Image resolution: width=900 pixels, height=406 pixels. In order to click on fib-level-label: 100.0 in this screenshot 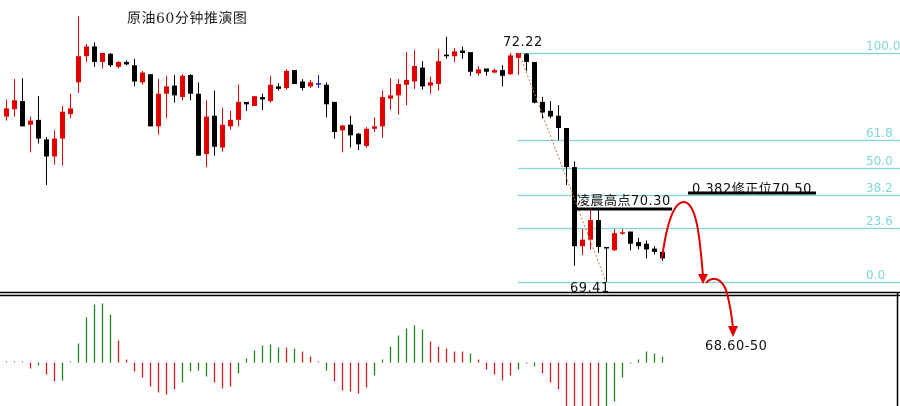, I will do `click(883, 45)`.